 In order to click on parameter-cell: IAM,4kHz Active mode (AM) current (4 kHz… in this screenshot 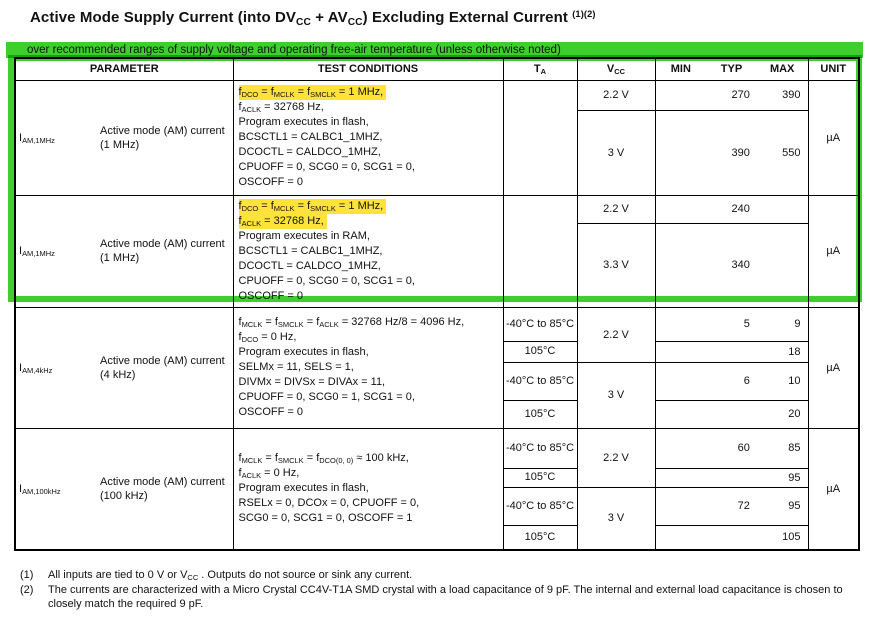, I will do `click(124, 367)`.